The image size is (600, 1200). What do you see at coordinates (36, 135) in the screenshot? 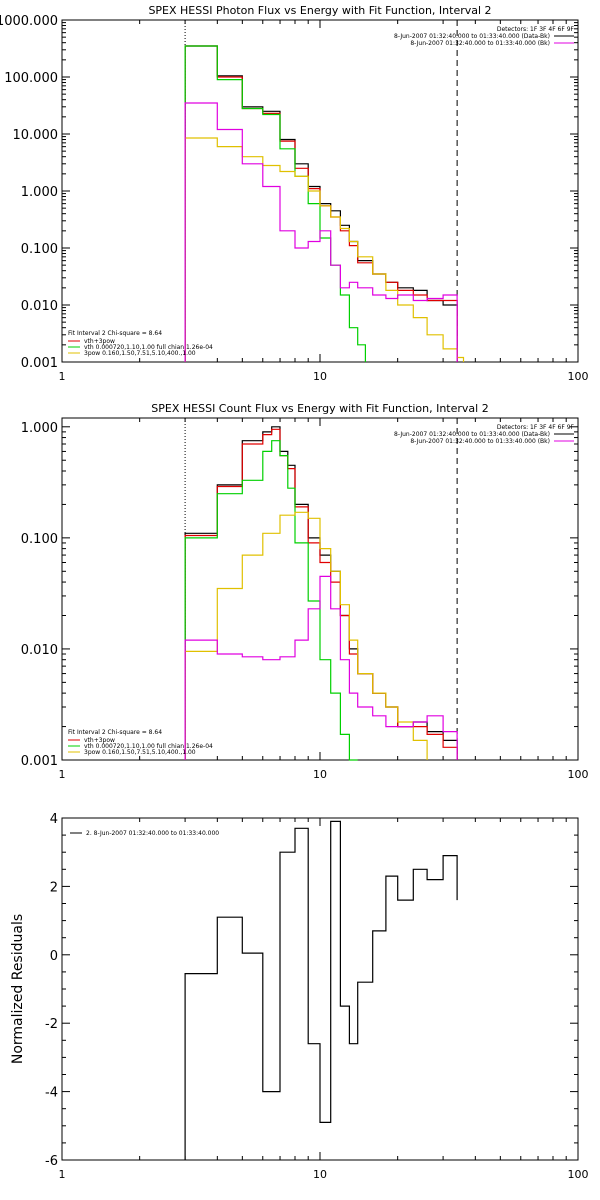
I see `y-tick-label: 10.000` at bounding box center [36, 135].